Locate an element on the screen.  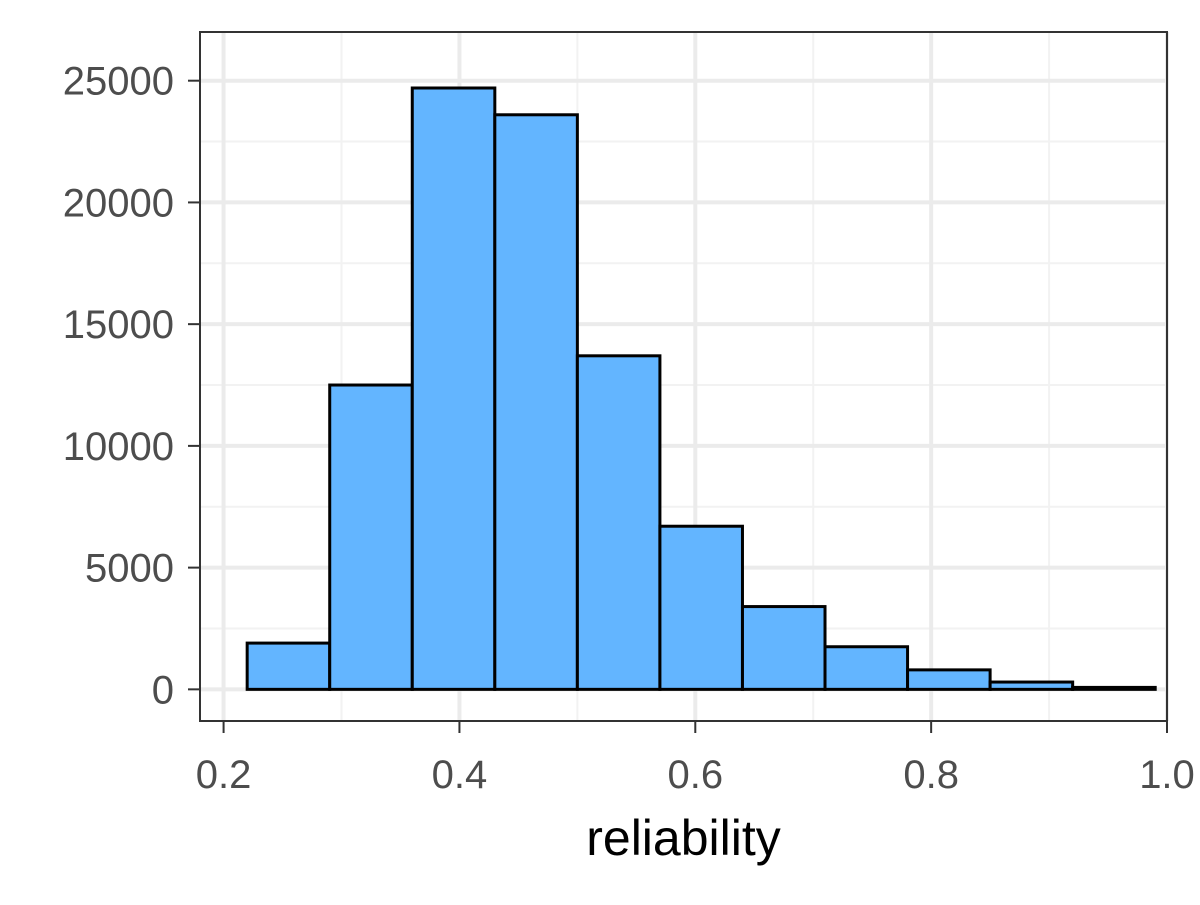
x-tick-label: 0.8 is located at coordinates (931, 775).